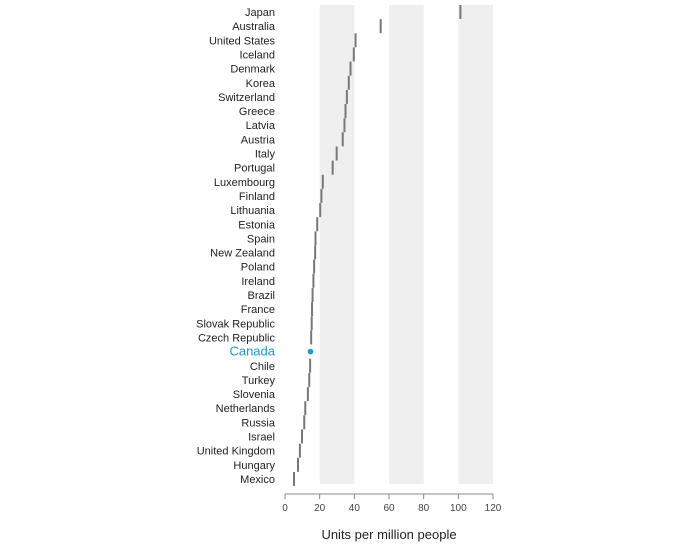  What do you see at coordinates (265, 155) in the screenshot?
I see `country-label: Italy` at bounding box center [265, 155].